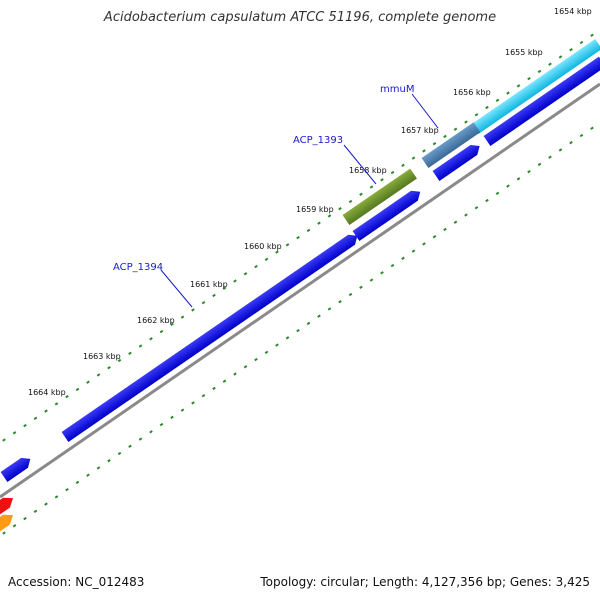 The width and height of the screenshot is (600, 600). Describe the element at coordinates (8, 523) in the screenshot. I see `gene-arrow-orange` at that location.